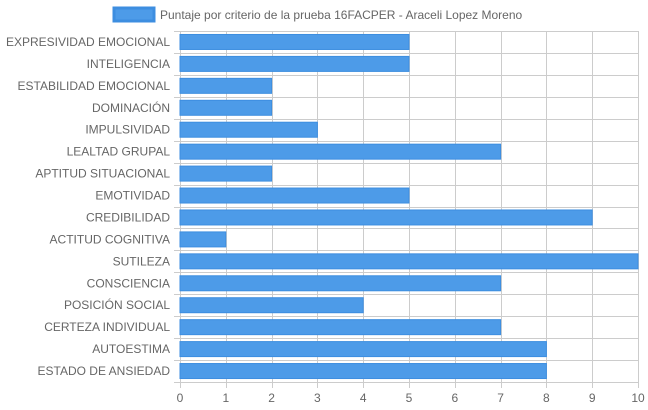 The width and height of the screenshot is (648, 410). Describe the element at coordinates (141, 261) in the screenshot. I see `category-label: SUTILEZA` at that location.